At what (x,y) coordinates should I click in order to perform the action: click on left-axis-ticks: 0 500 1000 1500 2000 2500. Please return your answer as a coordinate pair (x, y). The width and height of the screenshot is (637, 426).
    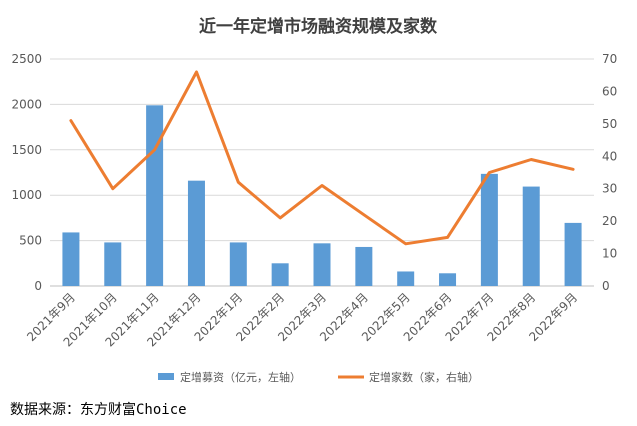
    Looking at the image, I should click on (26, 172).